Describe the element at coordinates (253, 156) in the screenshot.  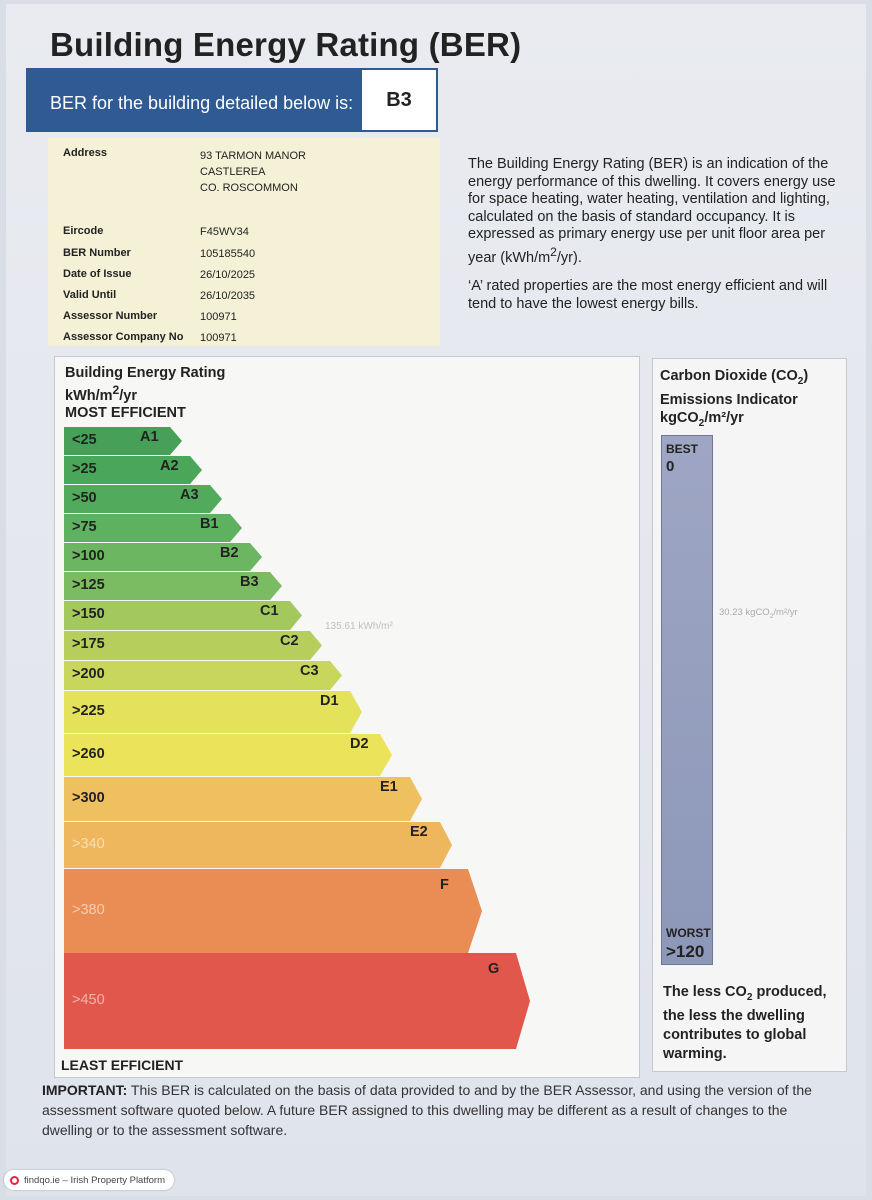
I see `address-line: 93 TARMON MANOR` at that location.